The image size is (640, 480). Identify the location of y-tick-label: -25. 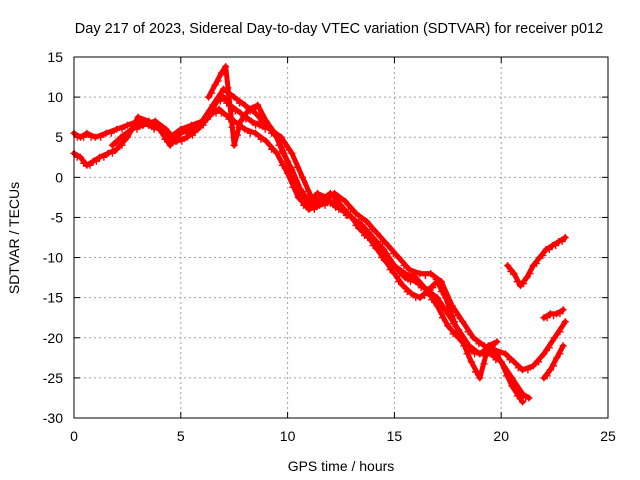
(53, 378).